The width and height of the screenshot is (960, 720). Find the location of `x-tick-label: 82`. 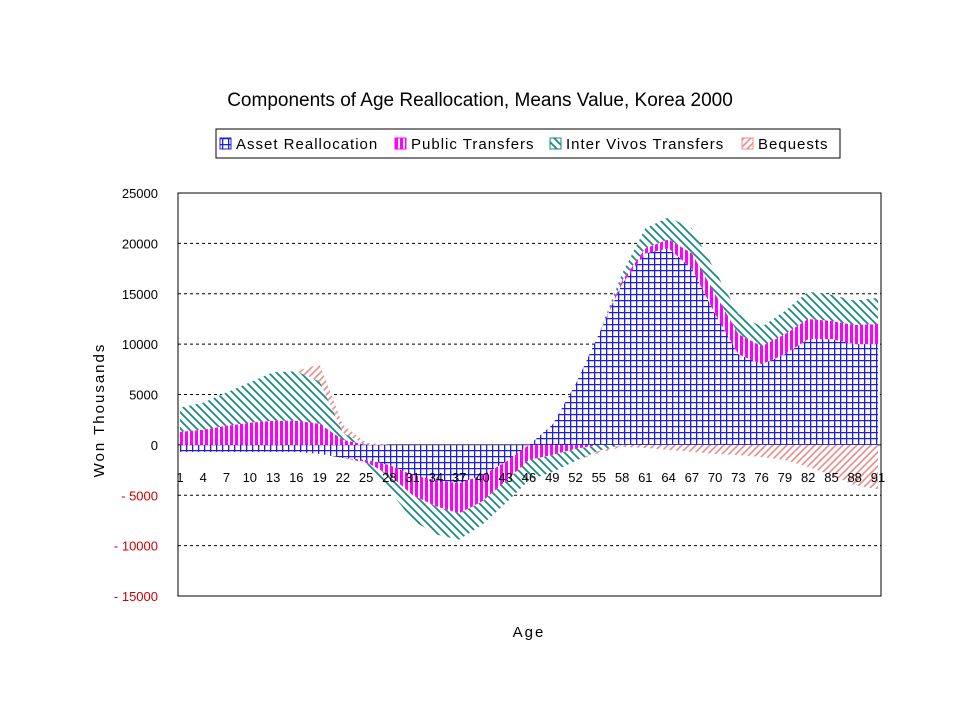

x-tick-label: 82 is located at coordinates (808, 477).